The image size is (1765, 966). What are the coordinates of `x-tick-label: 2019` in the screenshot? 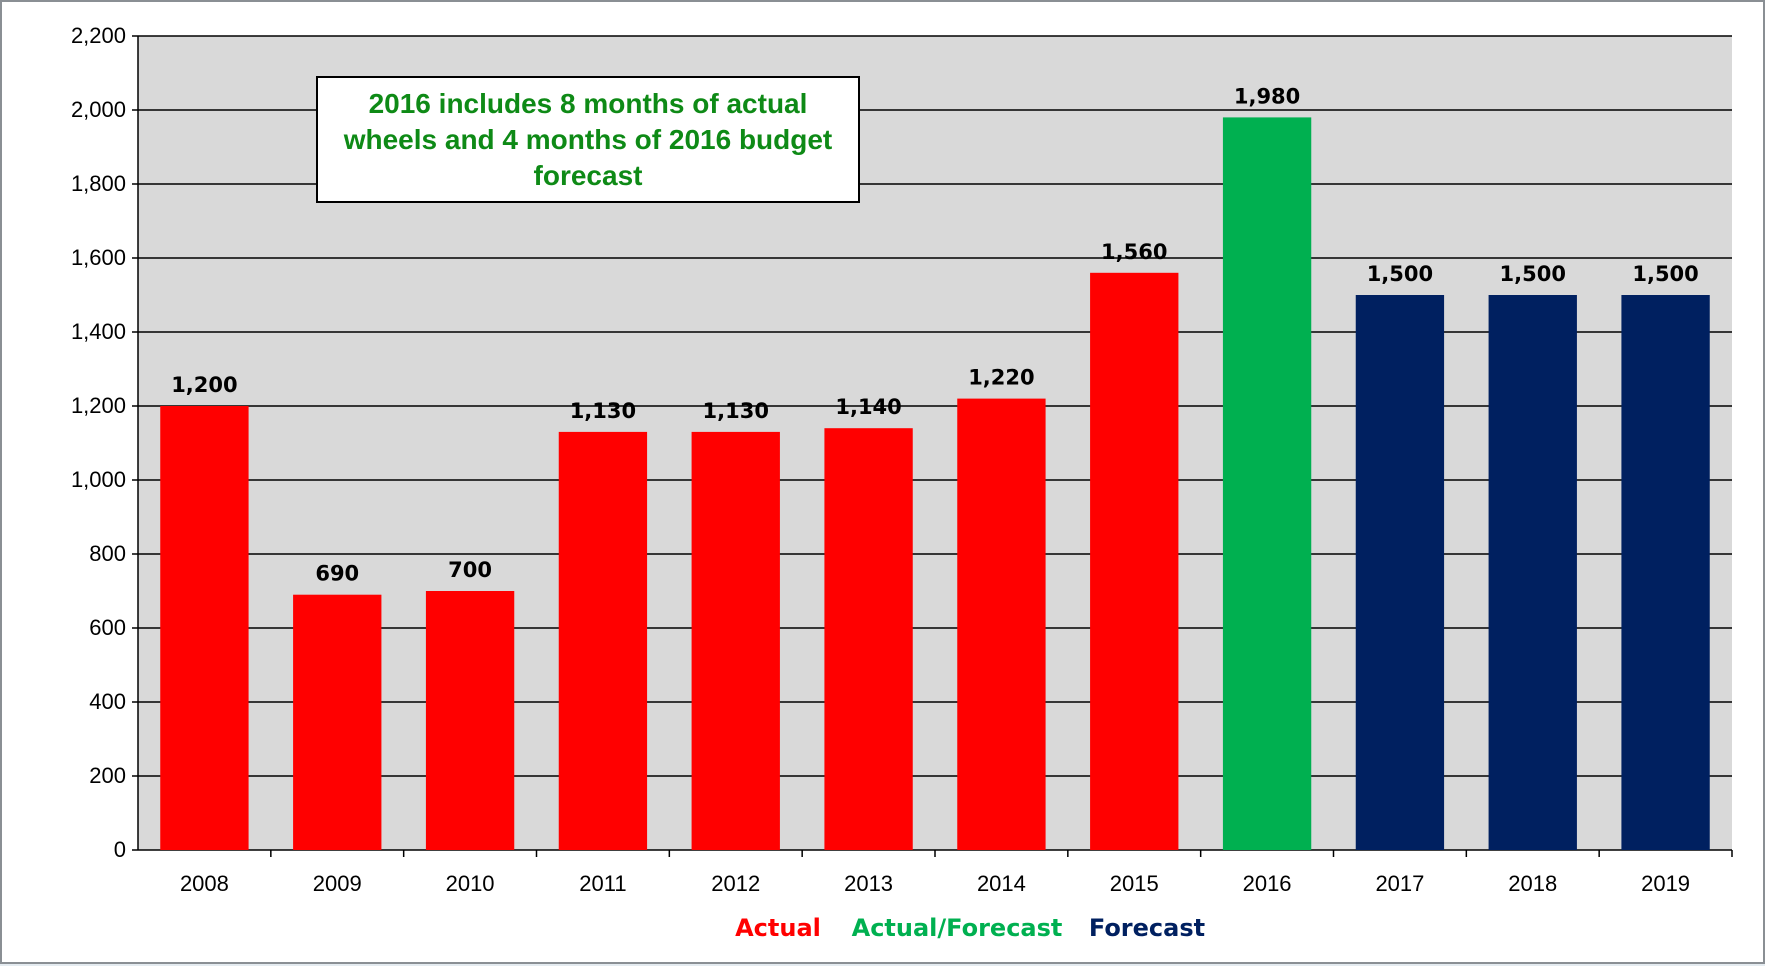 It's located at (1665, 883).